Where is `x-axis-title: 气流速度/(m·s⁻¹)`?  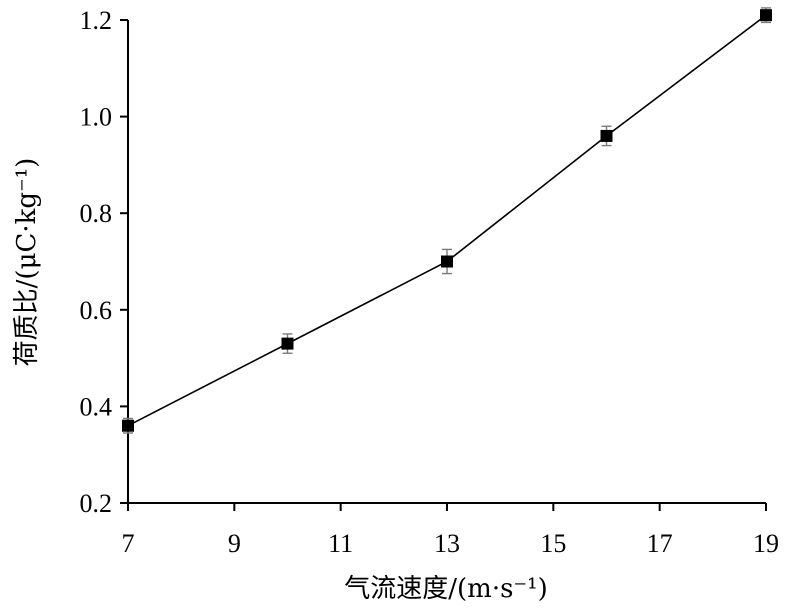 x-axis-title: 气流速度/(m·s⁻¹) is located at coordinates (445, 589).